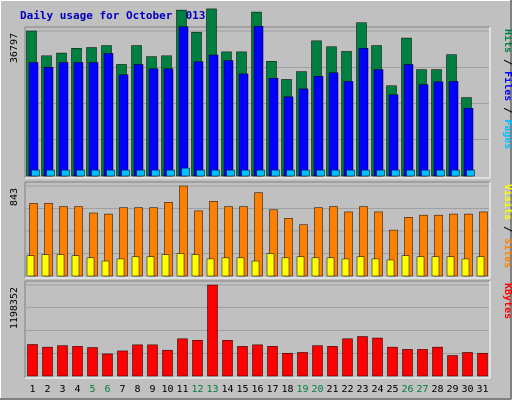  What do you see at coordinates (507, 134) in the screenshot?
I see `legend-pages: Pages` at bounding box center [507, 134].